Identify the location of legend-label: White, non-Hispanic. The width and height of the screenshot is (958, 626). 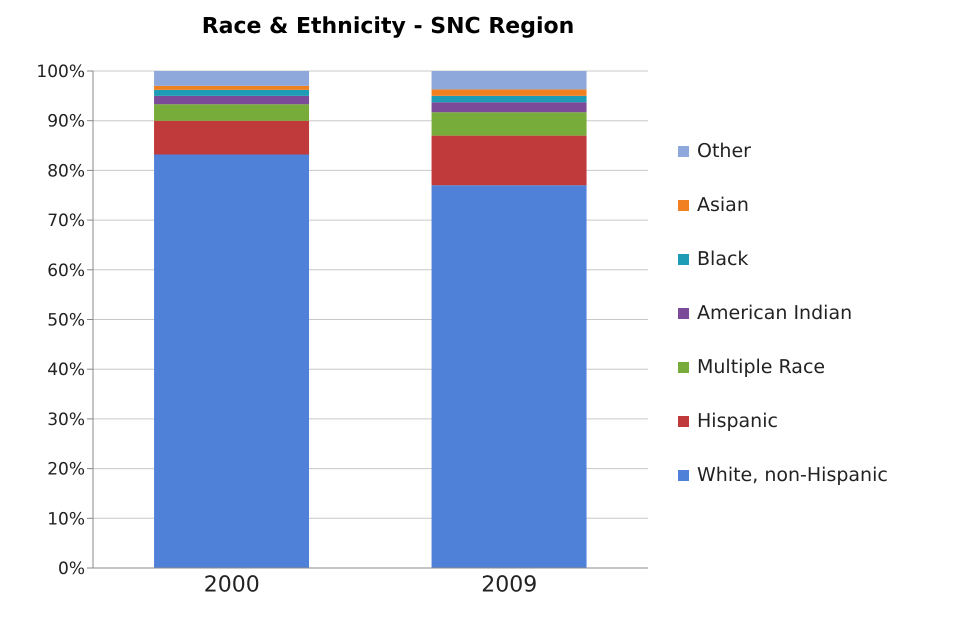
(792, 475).